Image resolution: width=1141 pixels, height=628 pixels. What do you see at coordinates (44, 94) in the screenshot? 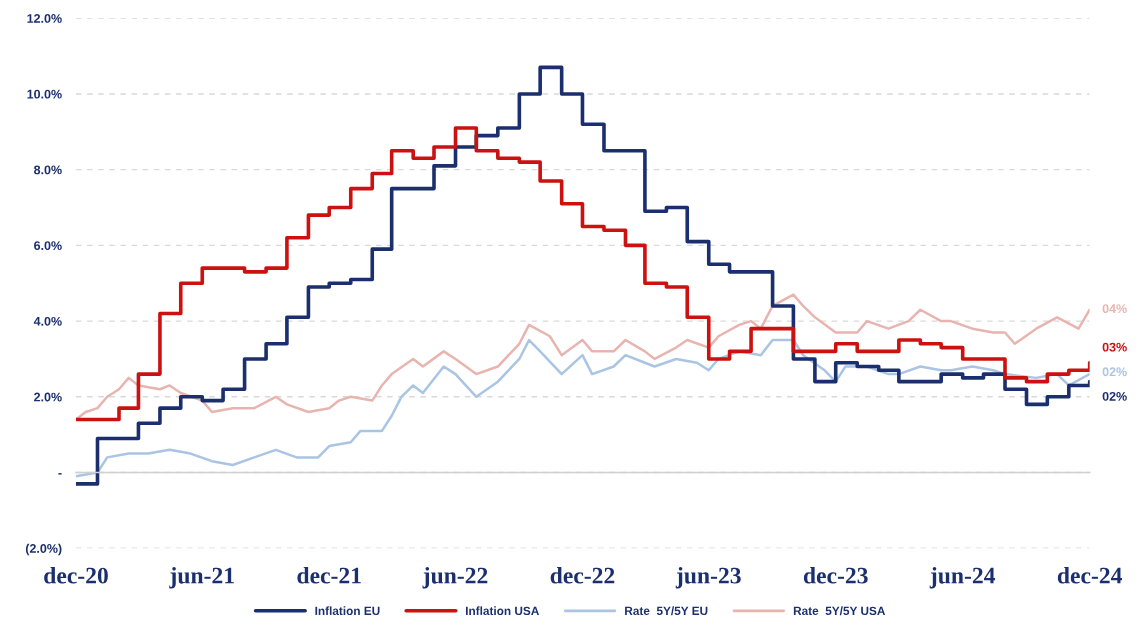
I see `y-tick-label: 10.0%` at bounding box center [44, 94].